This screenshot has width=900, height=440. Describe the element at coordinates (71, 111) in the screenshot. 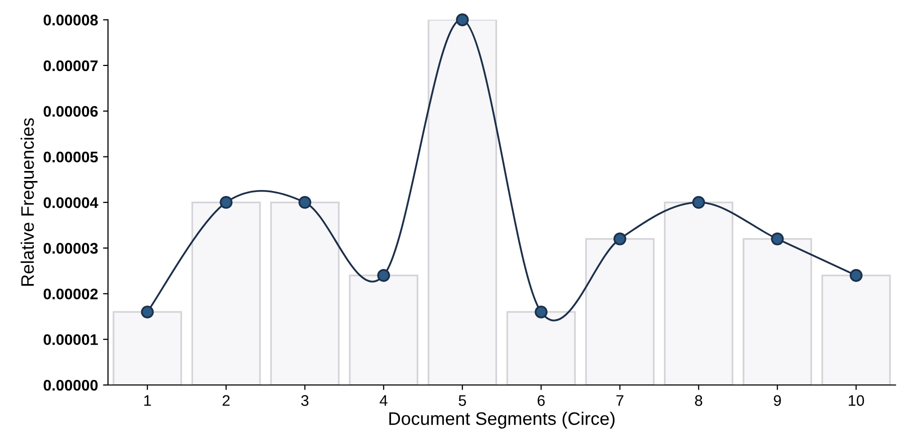

I see `y-tick-label: 0.00006` at that location.